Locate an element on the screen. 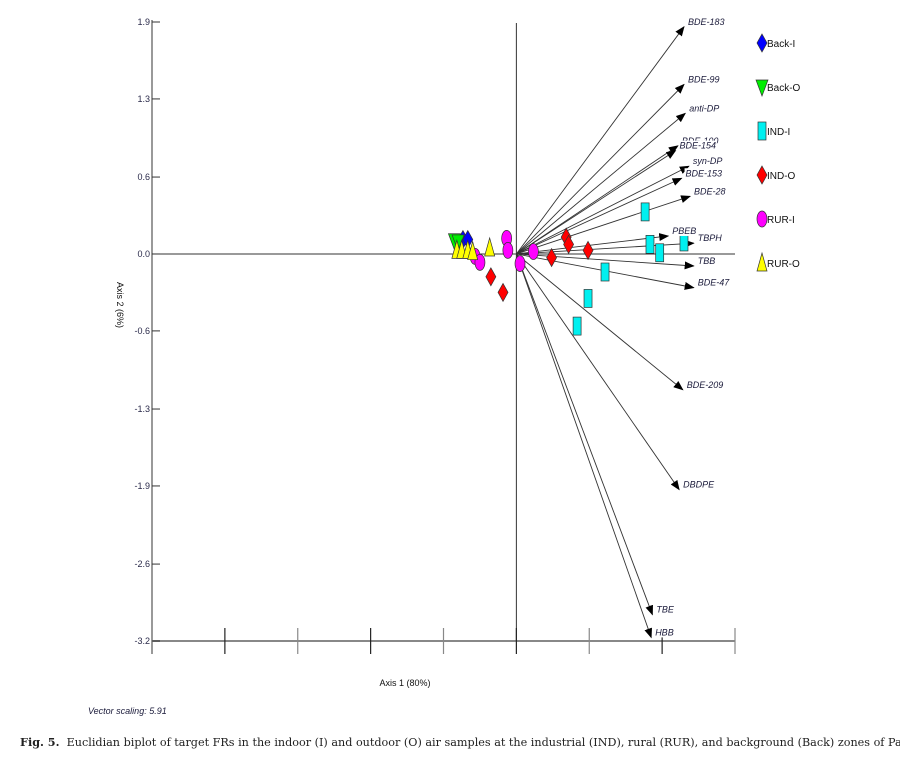  vector-label: syn-DP is located at coordinates (708, 161).